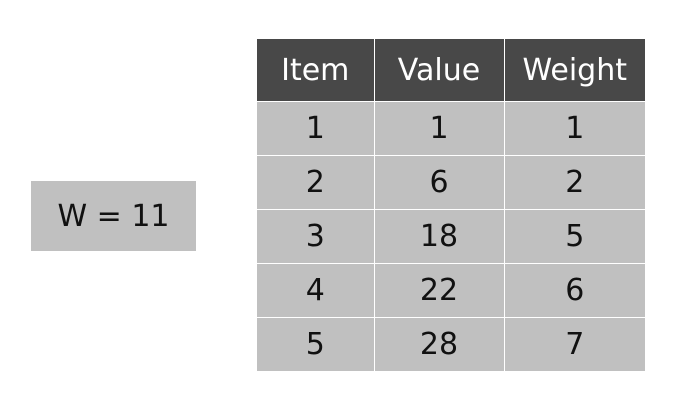 The height and width of the screenshot is (414, 694). I want to click on cell-value: 28, so click(439, 344).